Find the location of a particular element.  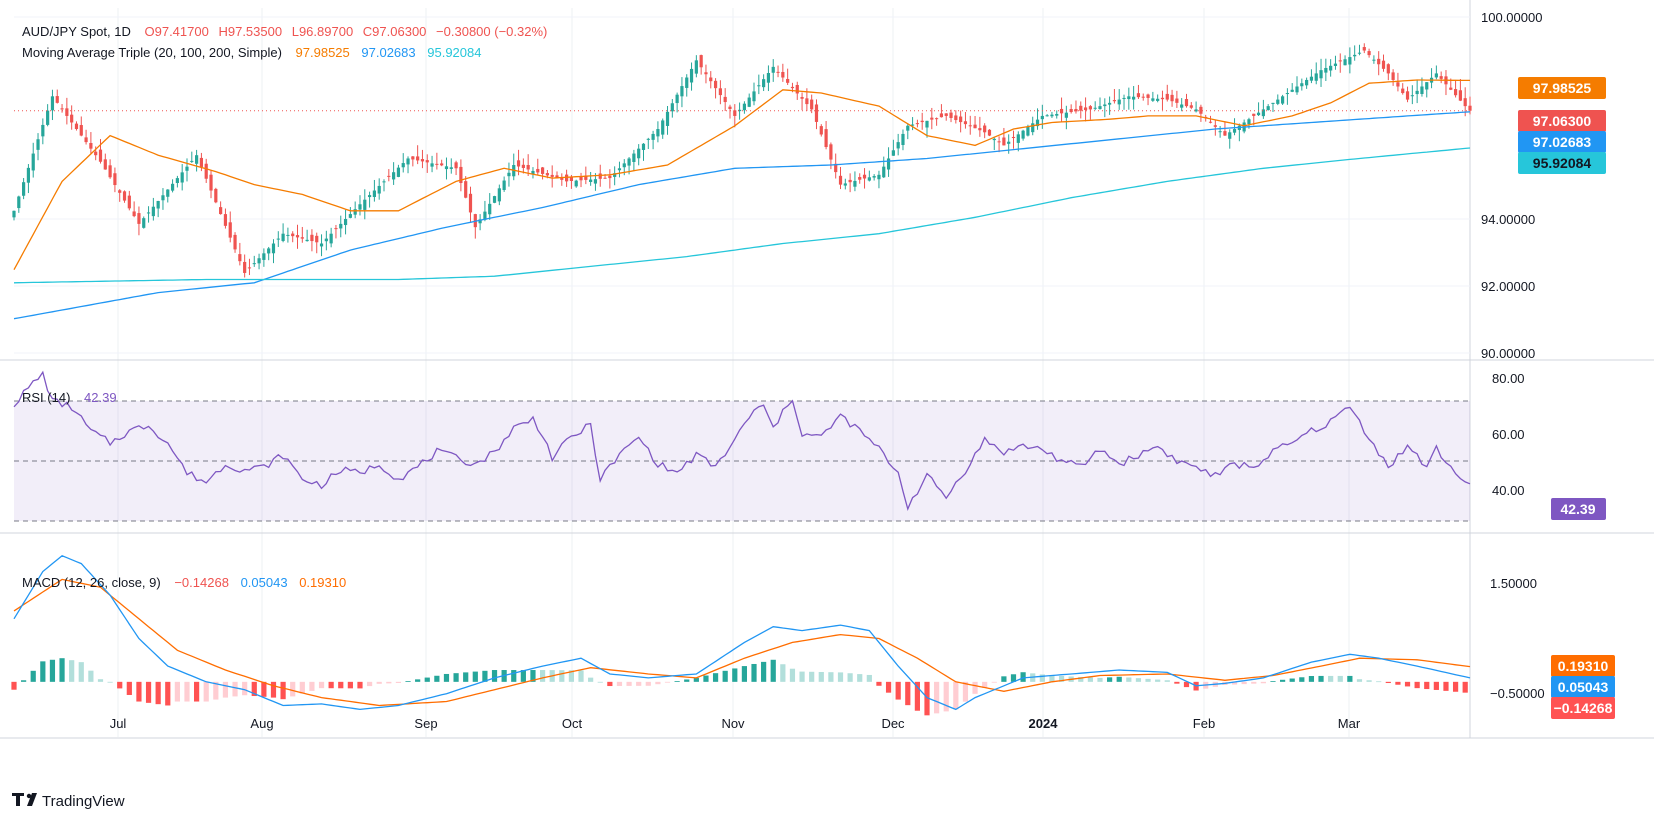

price-tick-label: 94.00000 is located at coordinates (1508, 219).